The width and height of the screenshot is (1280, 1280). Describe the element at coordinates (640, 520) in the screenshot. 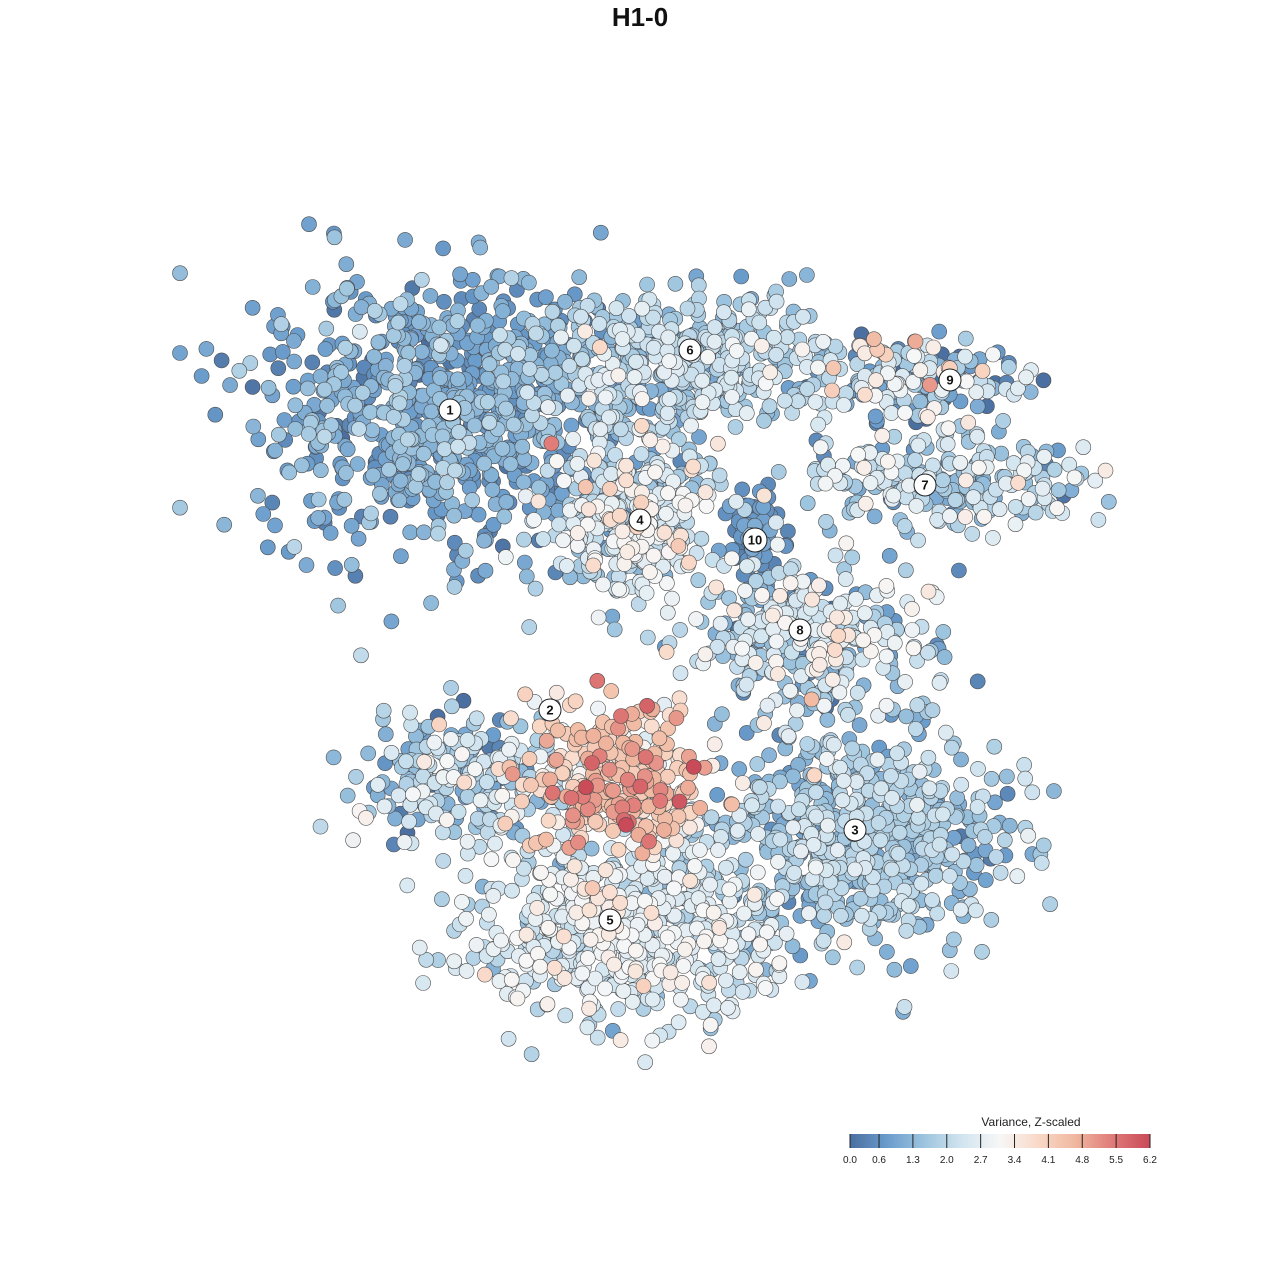

I see `cluster-label-4: 4` at that location.